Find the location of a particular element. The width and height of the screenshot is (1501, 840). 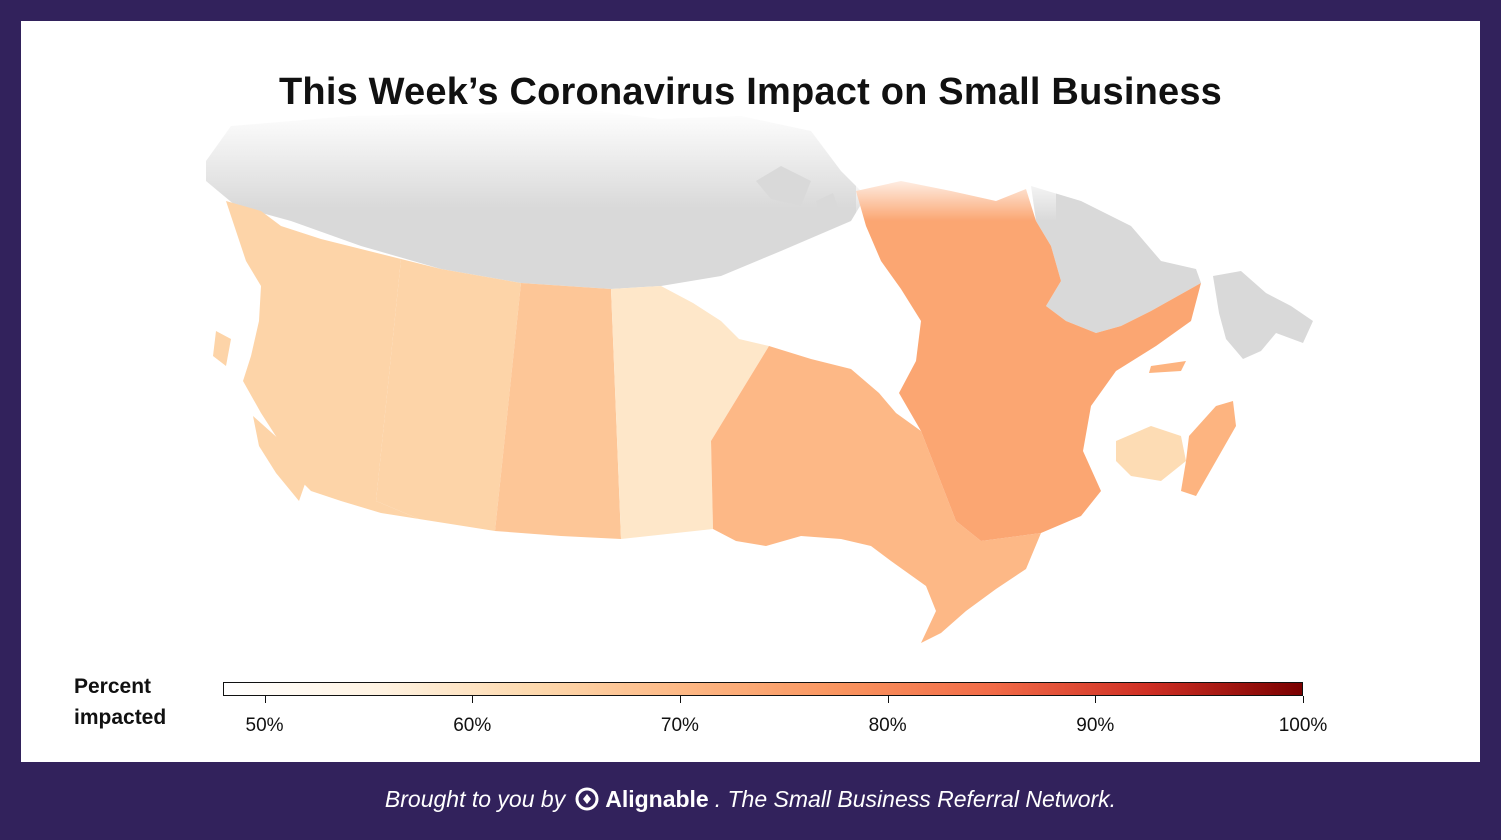

legend-title-line1: Percent is located at coordinates (113, 686).